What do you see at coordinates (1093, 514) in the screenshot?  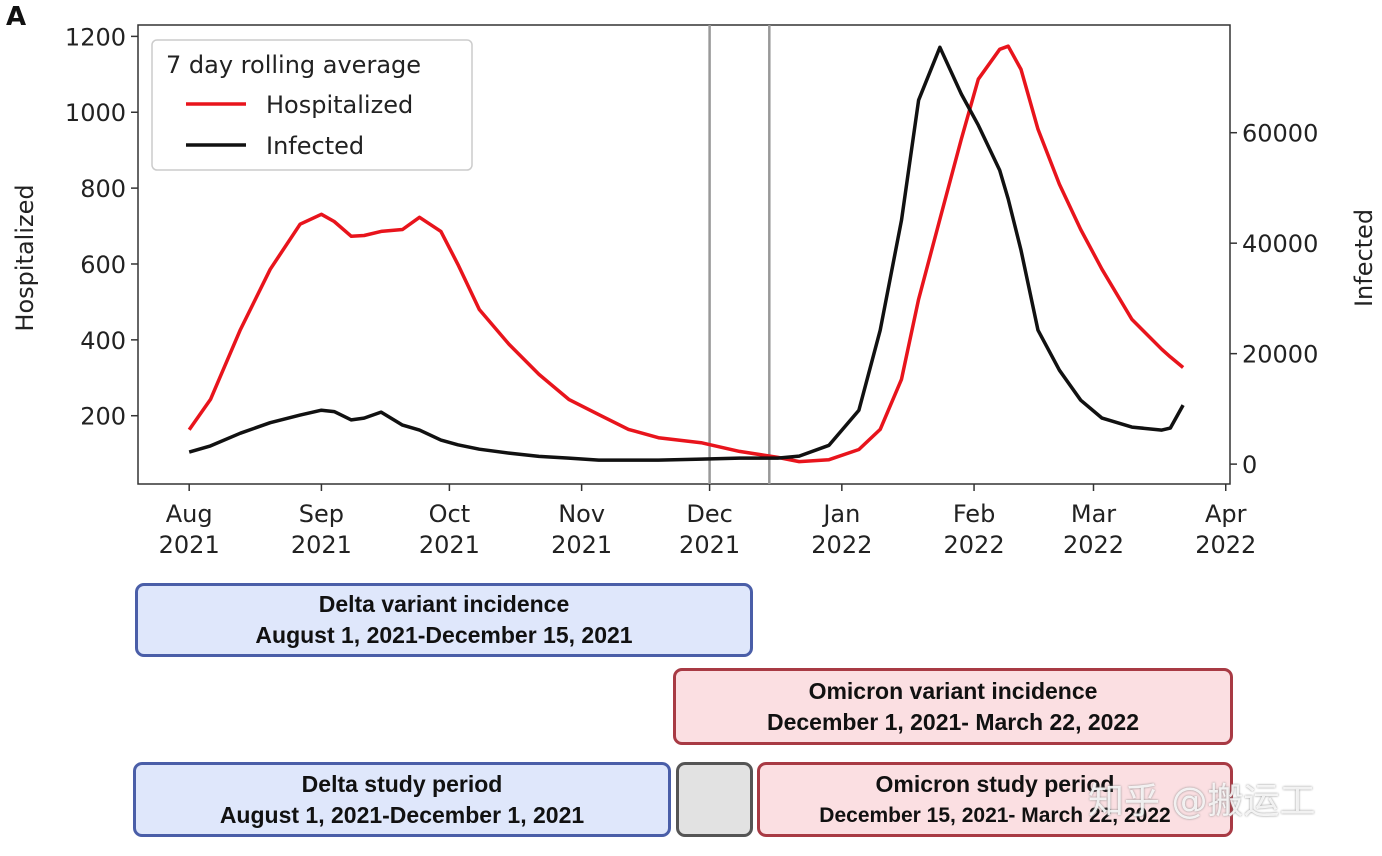 I see `x-tick-label: Mar` at bounding box center [1093, 514].